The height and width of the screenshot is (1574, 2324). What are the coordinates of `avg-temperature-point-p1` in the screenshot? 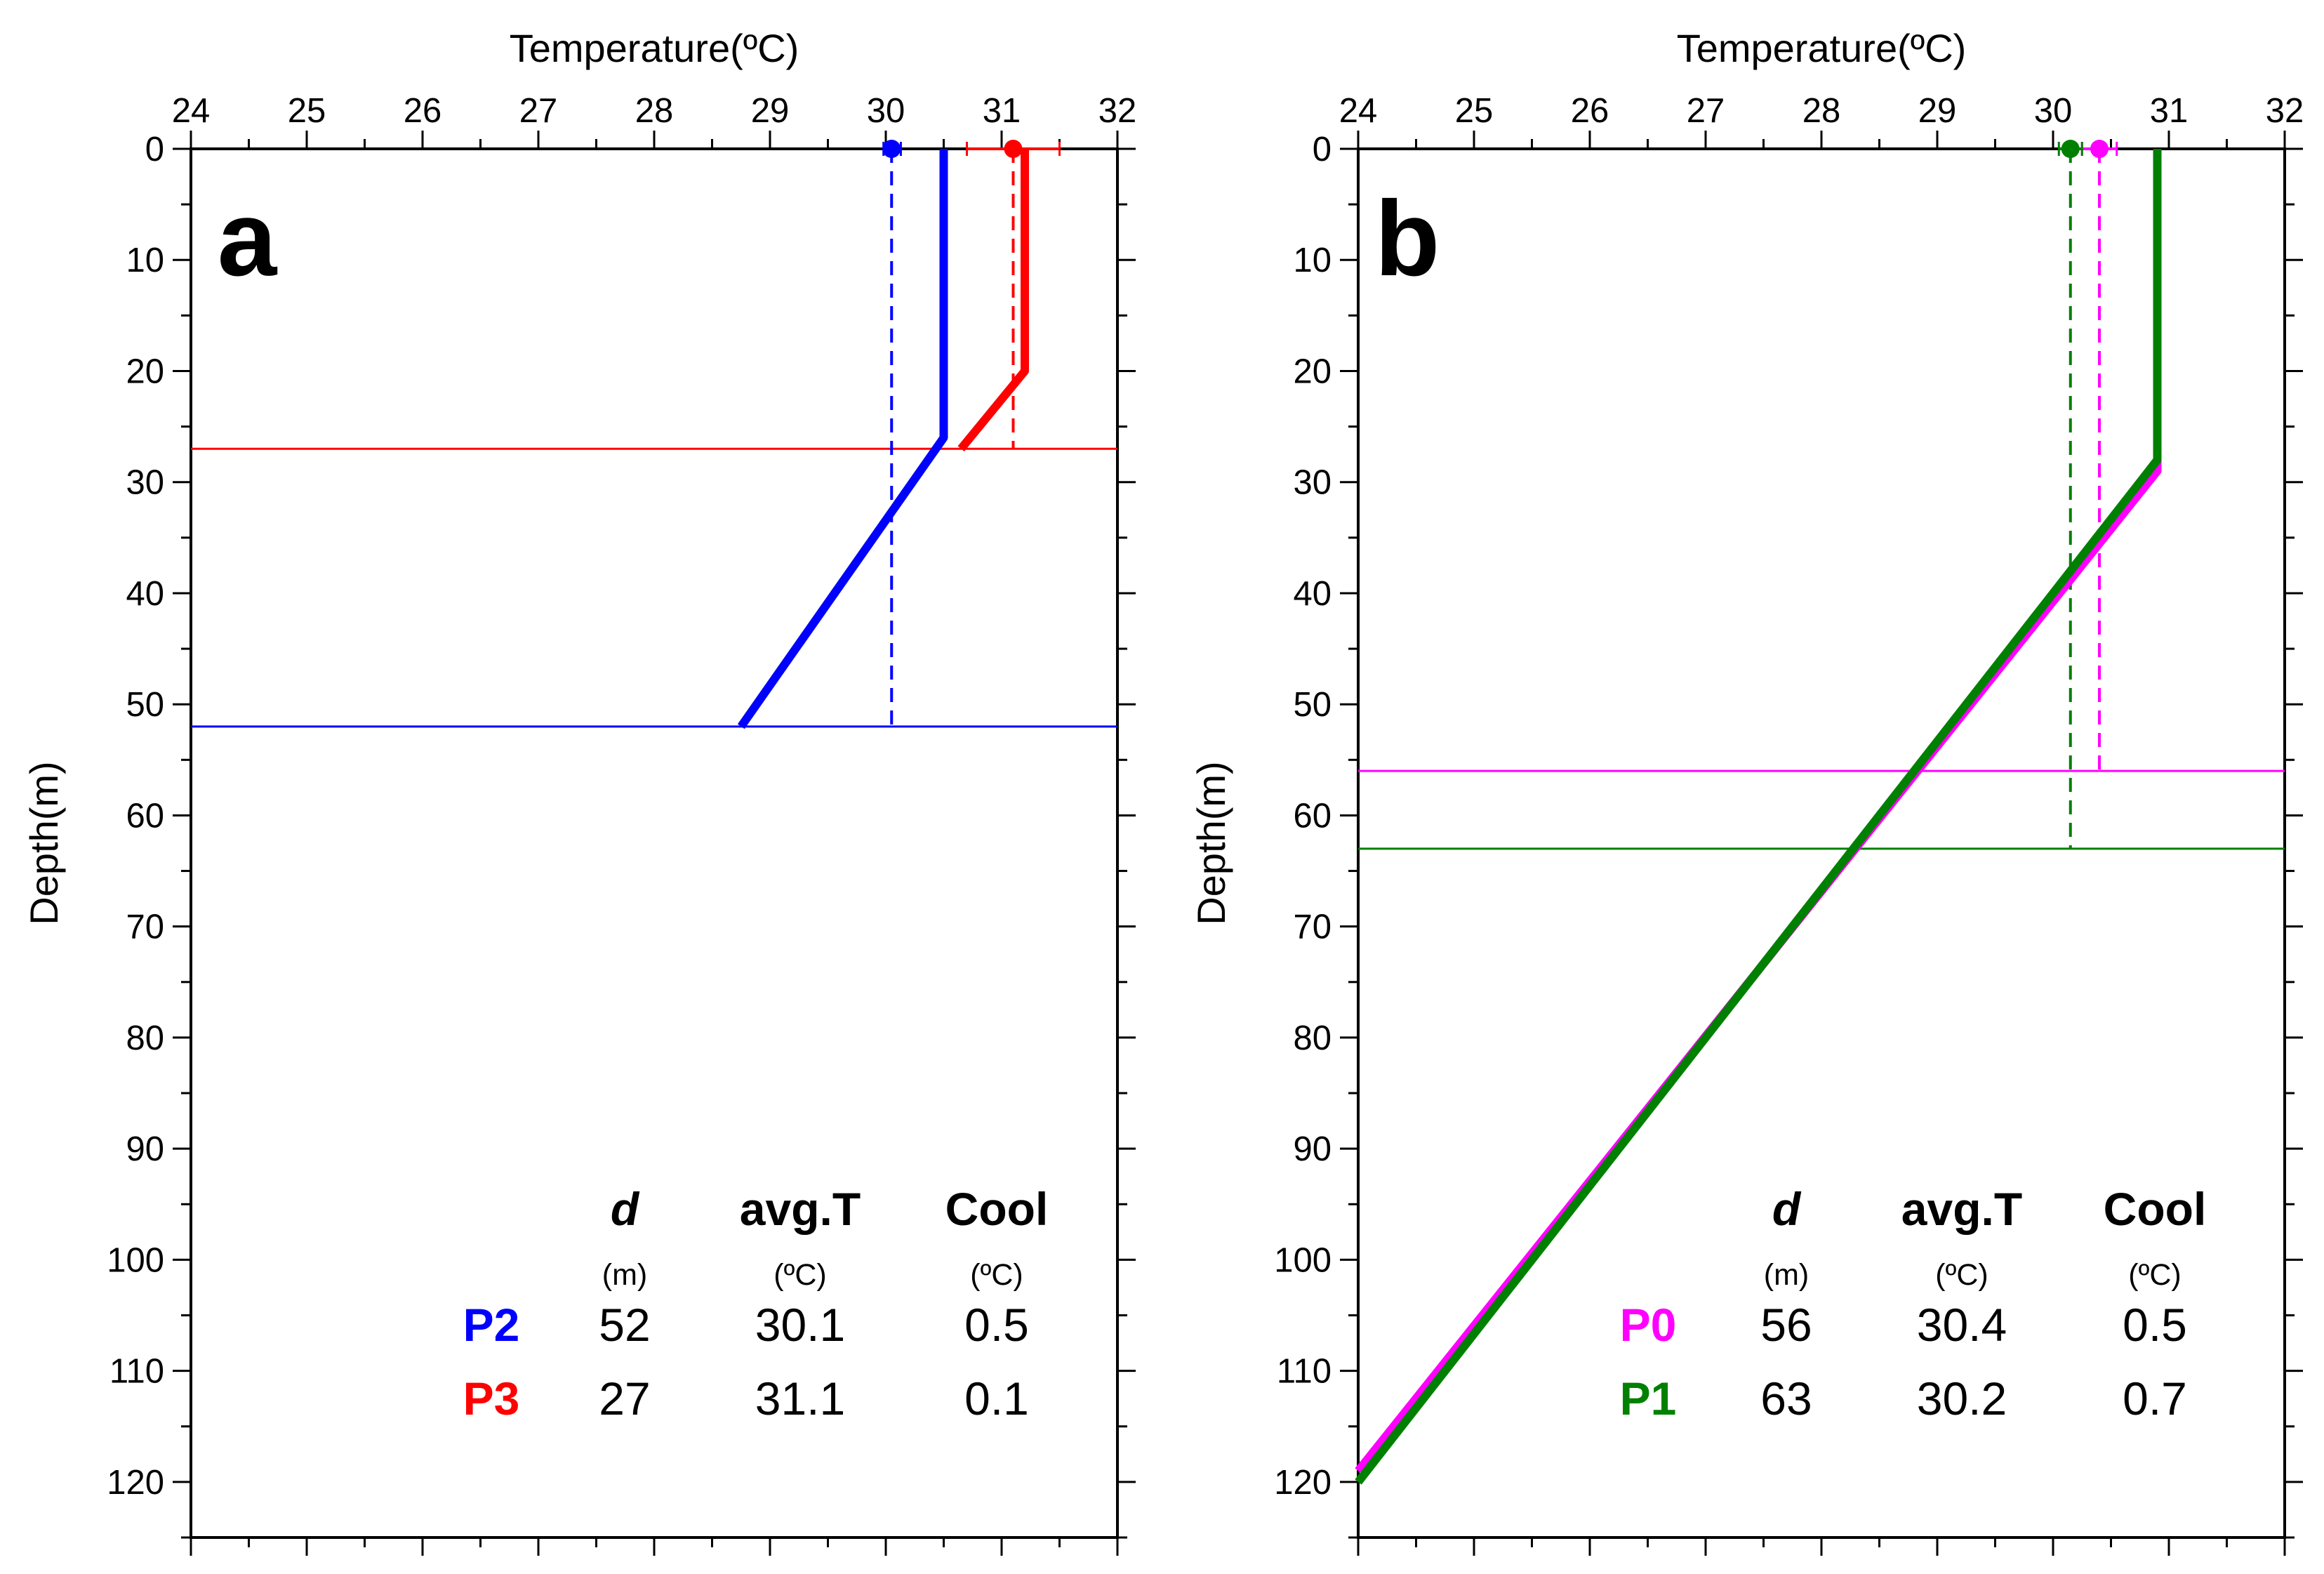 It's located at (2070, 149).